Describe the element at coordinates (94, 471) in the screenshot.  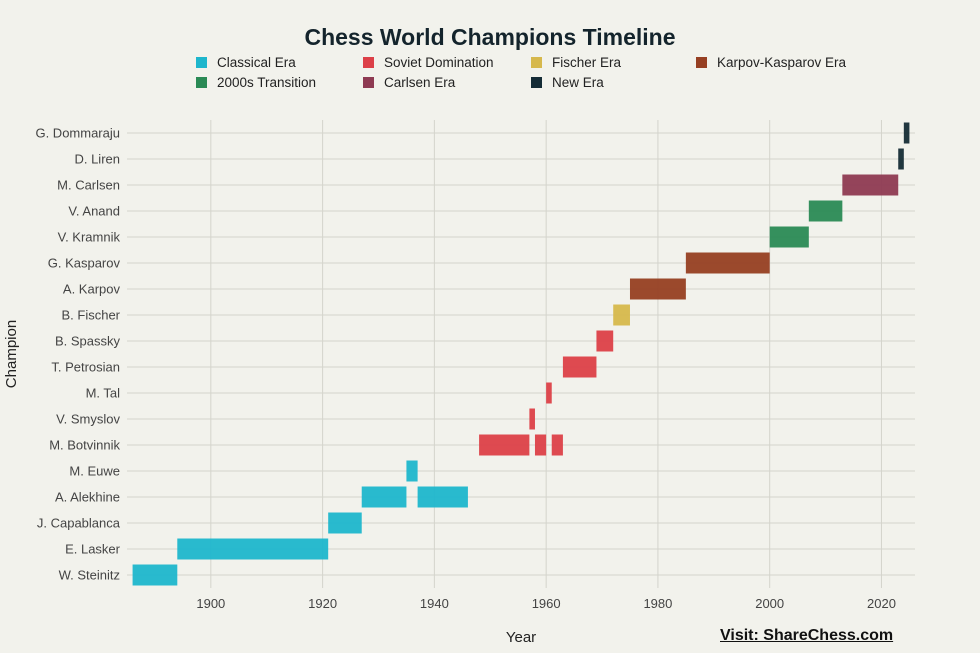
I see `y-tick-label-m-euwe: M. Euwe` at that location.